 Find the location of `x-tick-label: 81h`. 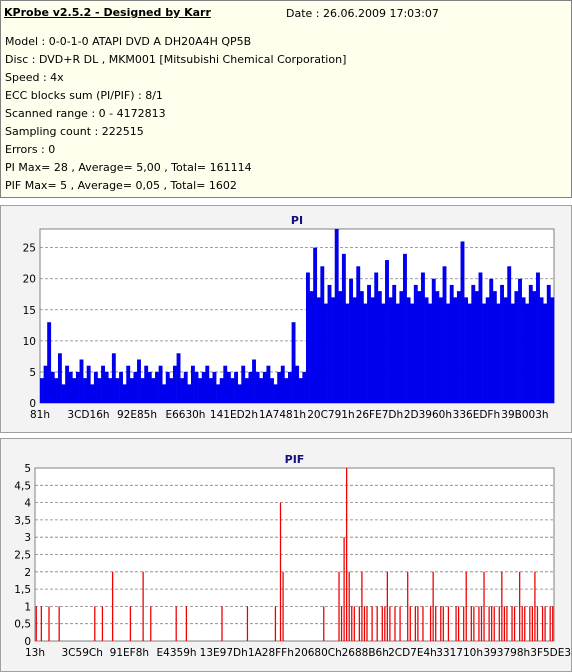

x-tick-label: 81h is located at coordinates (40, 415).